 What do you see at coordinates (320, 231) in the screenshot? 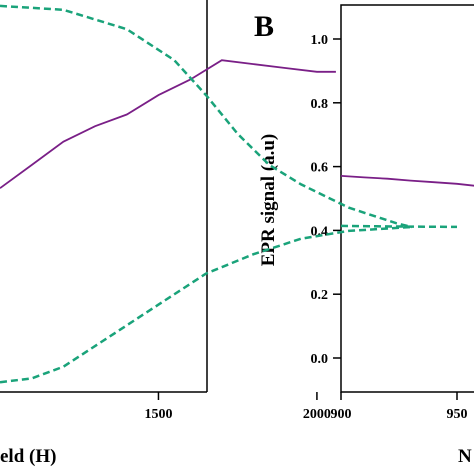
I see `panel-b-y-tick-label: 0.4` at bounding box center [320, 231].